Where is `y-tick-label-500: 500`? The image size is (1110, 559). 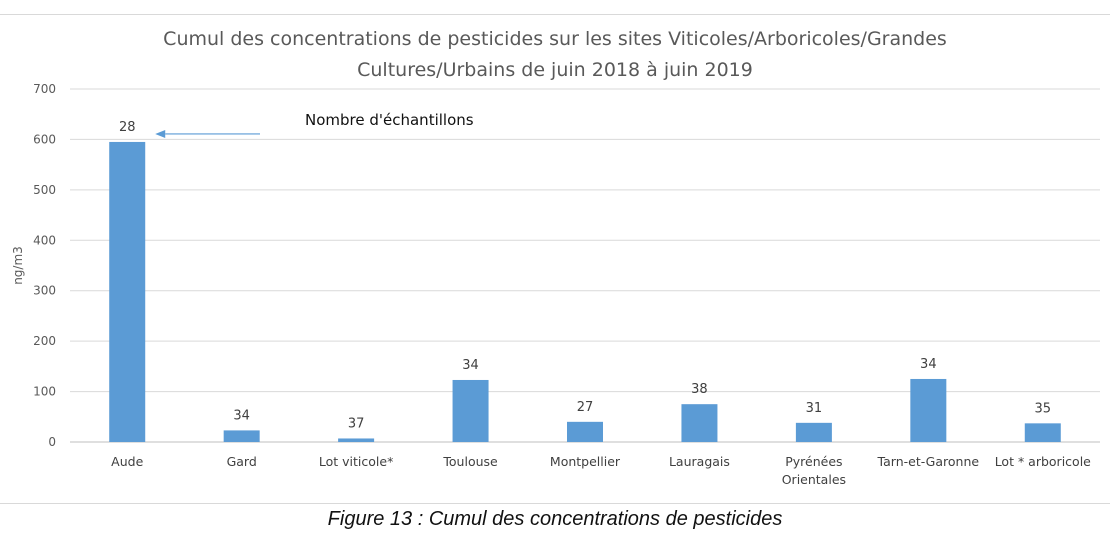 y-tick-label-500: 500 is located at coordinates (44, 190).